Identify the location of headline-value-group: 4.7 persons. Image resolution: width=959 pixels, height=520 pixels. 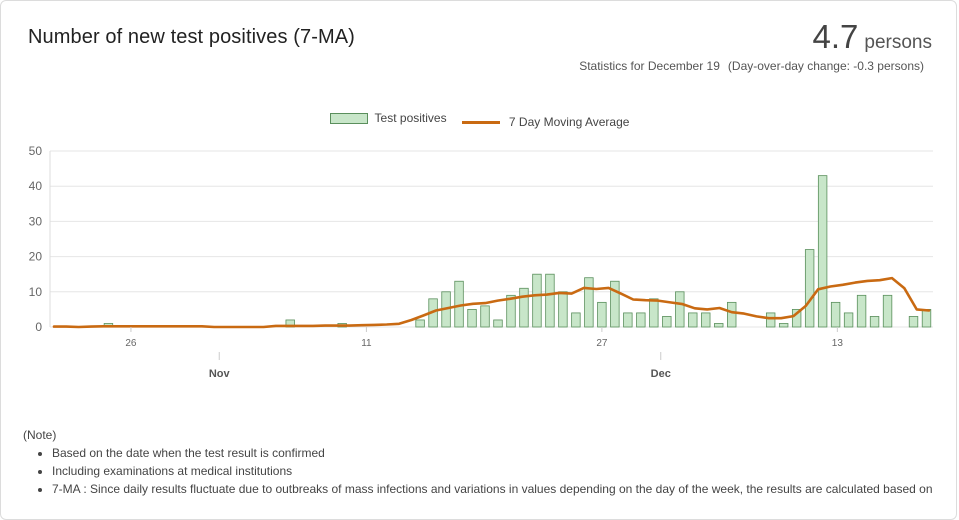
(872, 37).